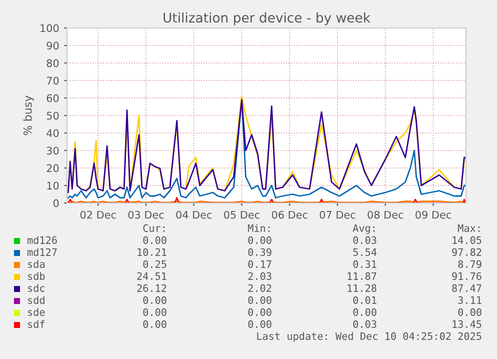  Describe the element at coordinates (290, 214) in the screenshot. I see `x-tick-label: 06 Dec` at that location.